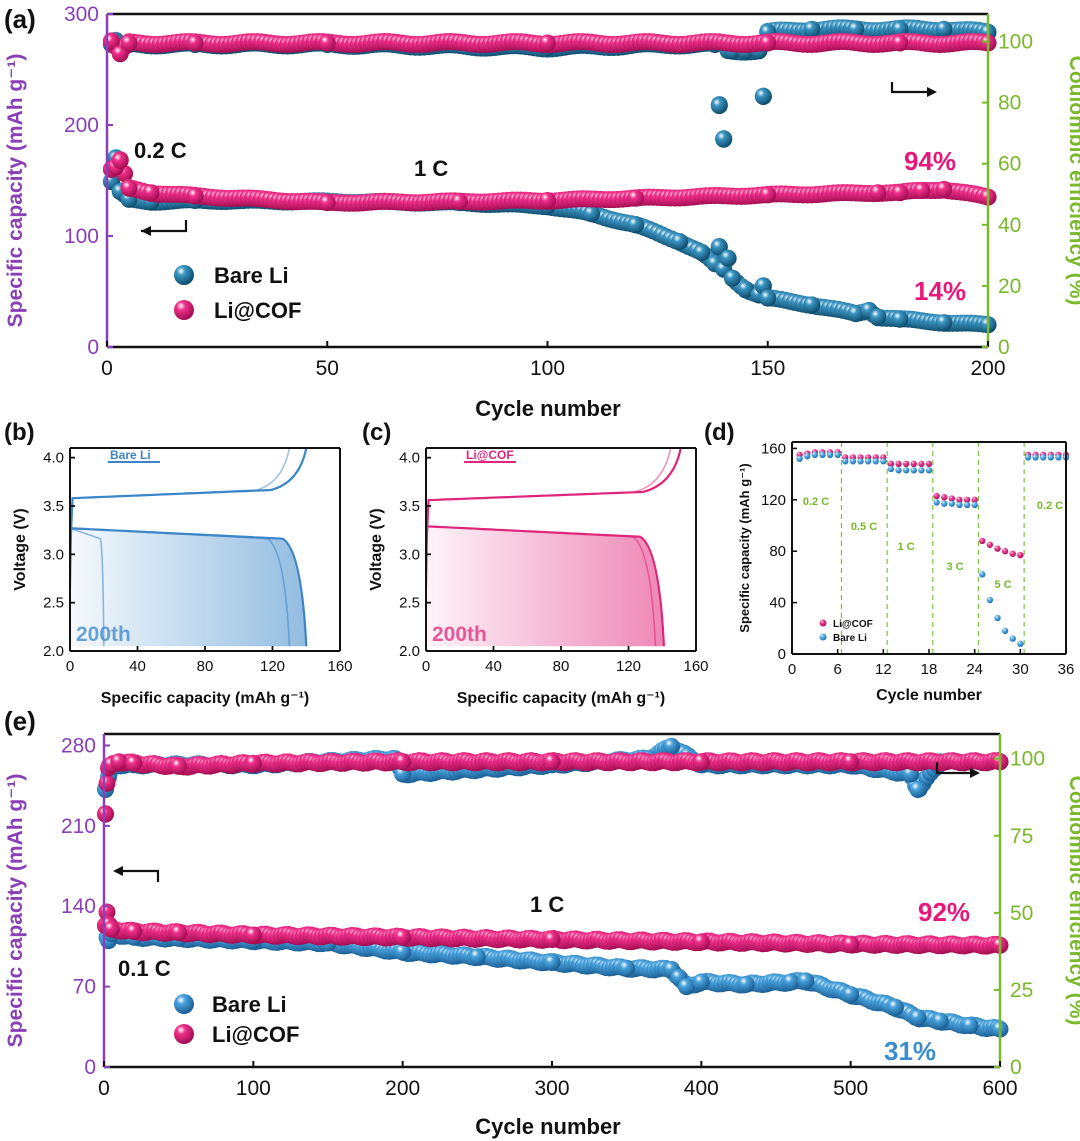 The width and height of the screenshot is (1080, 1141). Describe the element at coordinates (20, 549) in the screenshot. I see `y-axis-label: Voltage (V)` at that location.